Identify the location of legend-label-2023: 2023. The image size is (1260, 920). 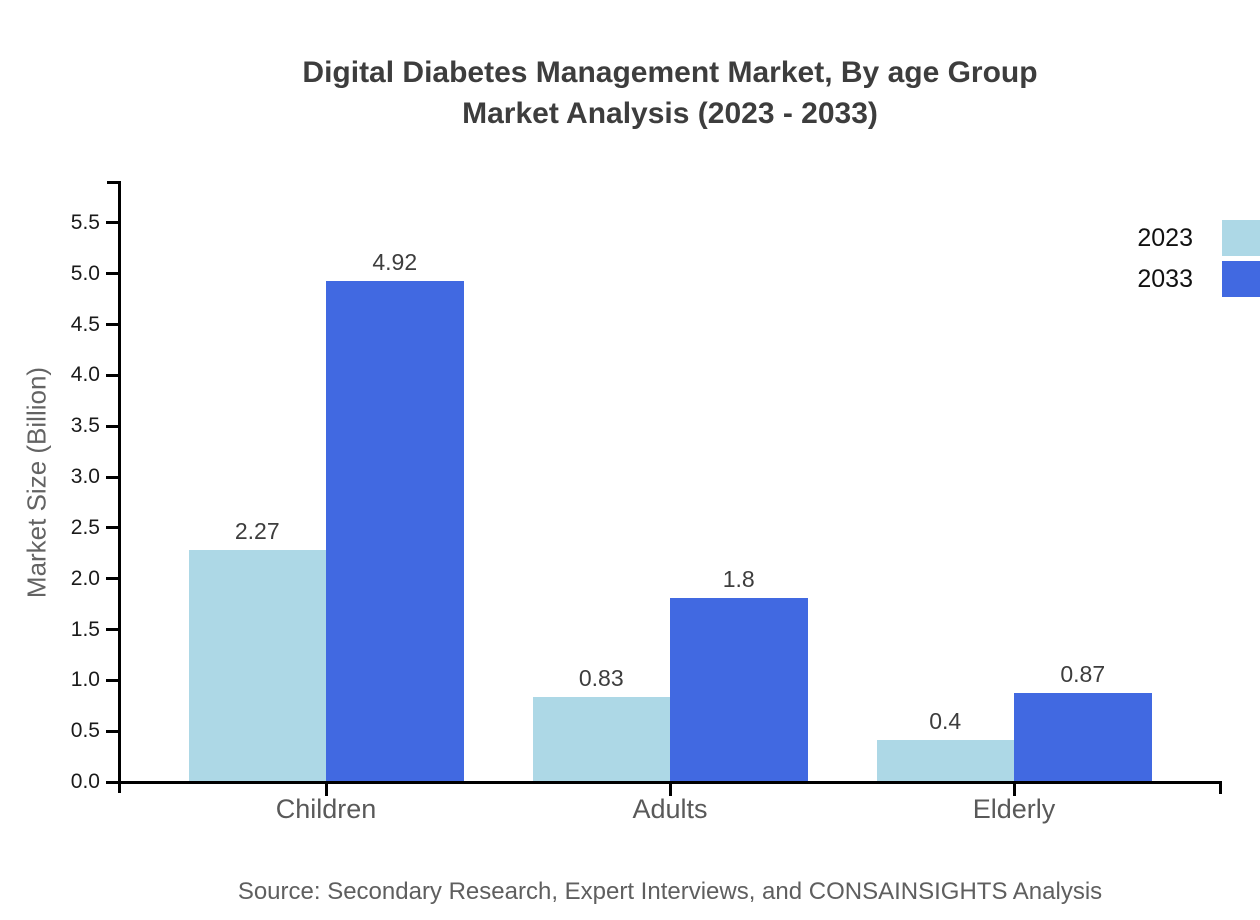
(1165, 238).